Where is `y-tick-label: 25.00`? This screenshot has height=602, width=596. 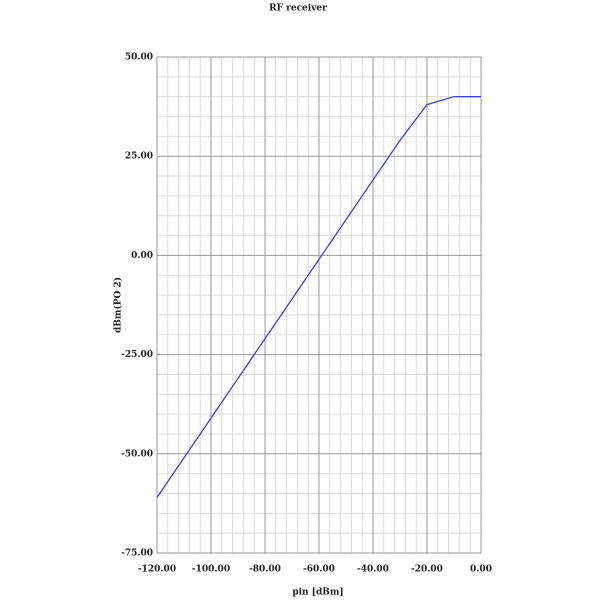 y-tick-label: 25.00 is located at coordinates (139, 157).